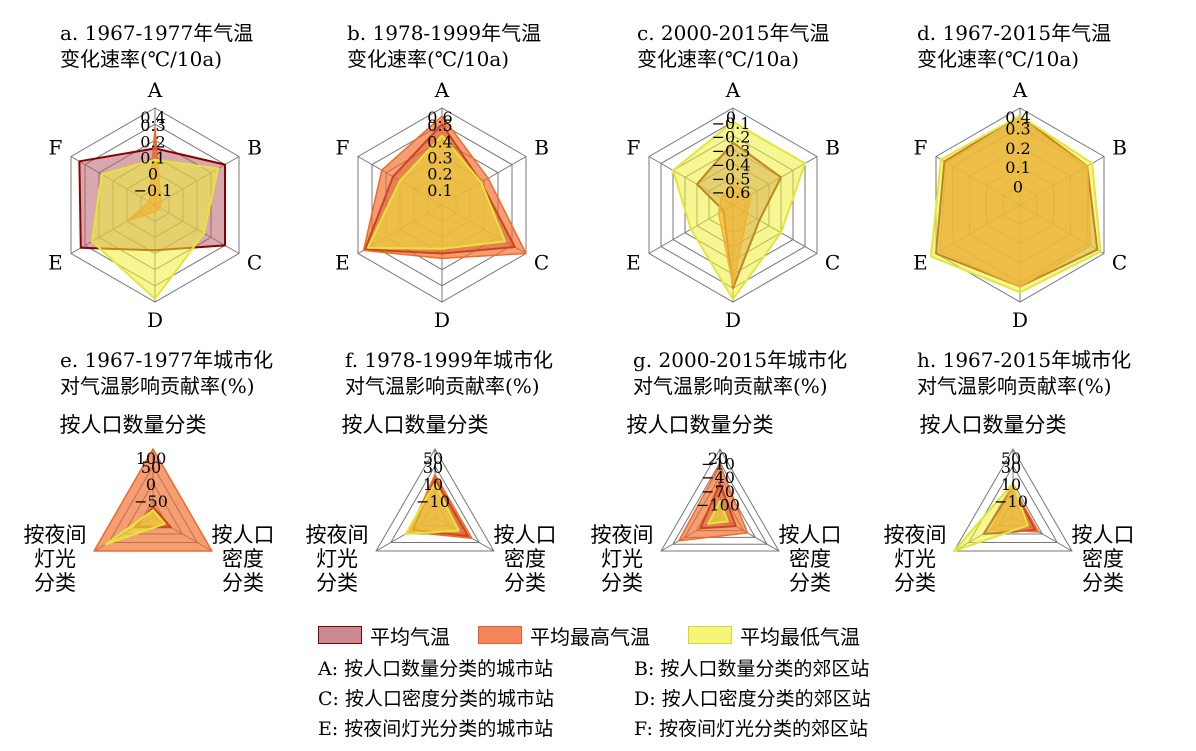 This screenshot has width=1196, height=751. What do you see at coordinates (155, 320) in the screenshot?
I see `axis-label-d: D` at bounding box center [155, 320].